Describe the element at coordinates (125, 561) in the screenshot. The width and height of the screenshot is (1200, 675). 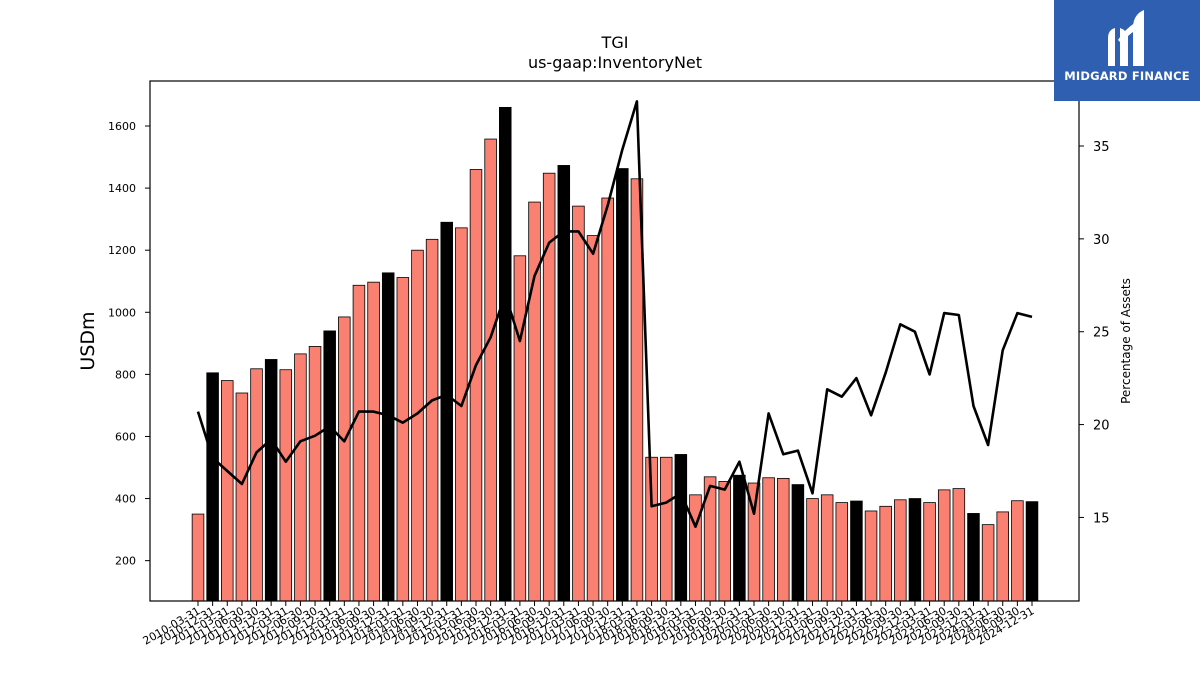
I see `y-tick-label: 200` at that location.